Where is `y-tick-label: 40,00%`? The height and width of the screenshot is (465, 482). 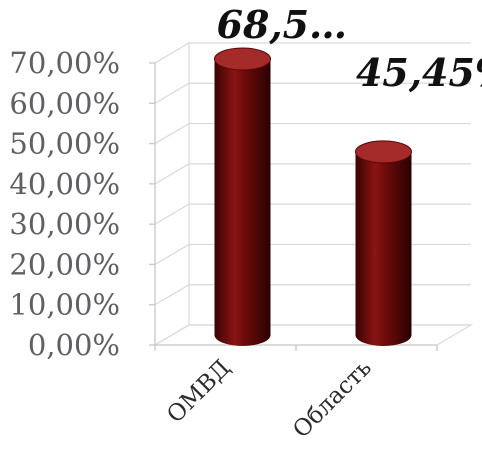 y-tick-label: 40,00% is located at coordinates (64, 184).